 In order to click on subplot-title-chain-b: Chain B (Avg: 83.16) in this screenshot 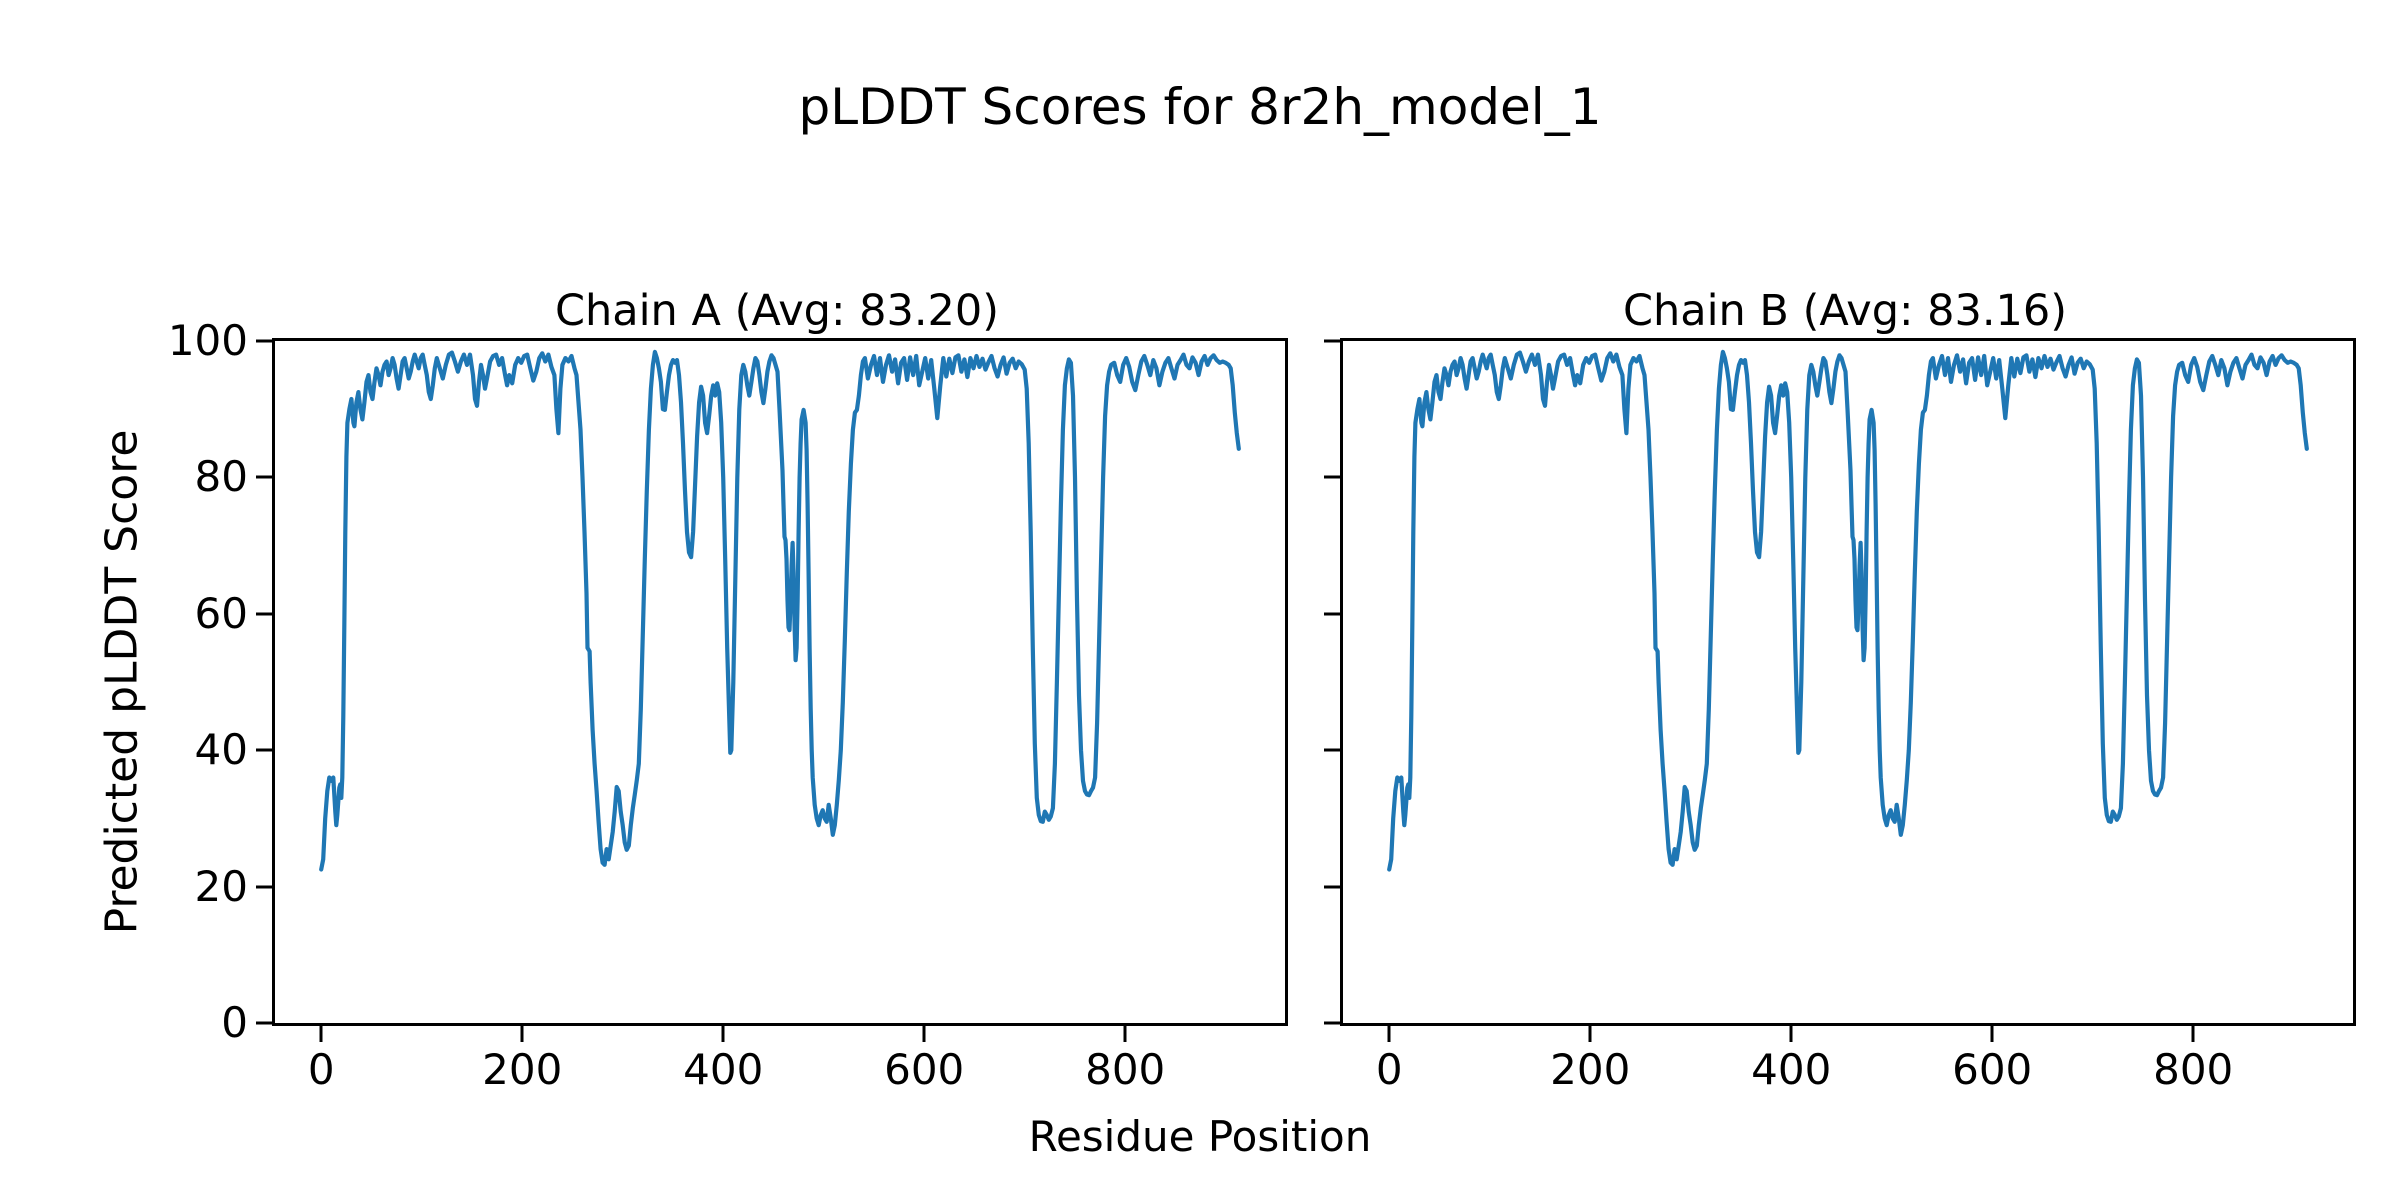, I will do `click(1845, 311)`.